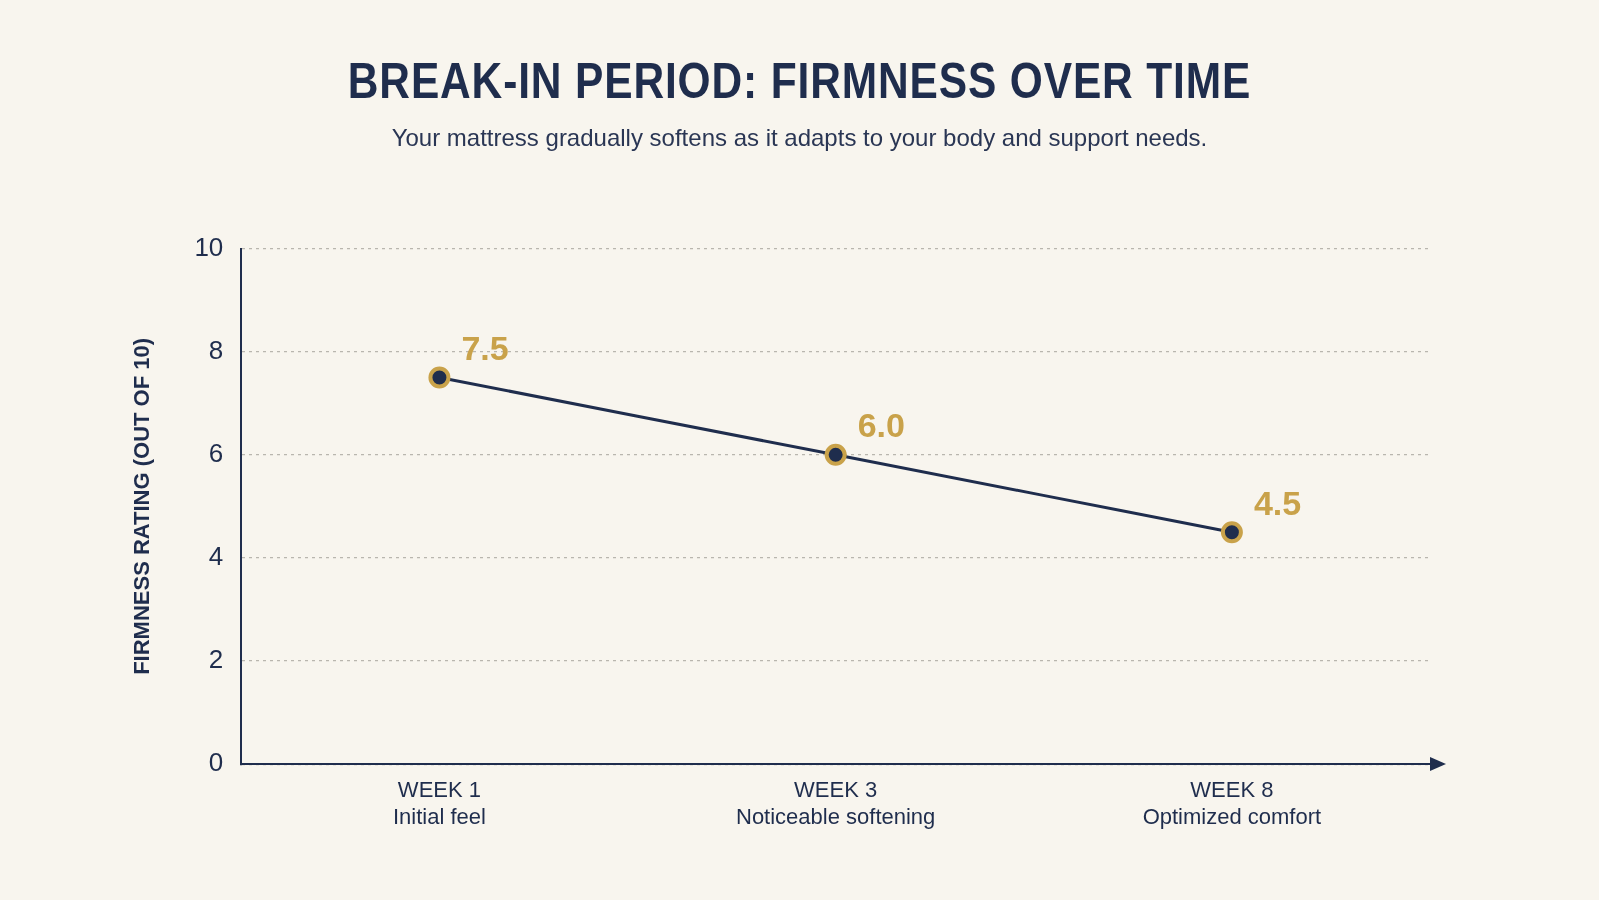  I want to click on chart-title: BREAK-IN PERIOD: FIRMNESS OVER TIME, so click(799, 81).